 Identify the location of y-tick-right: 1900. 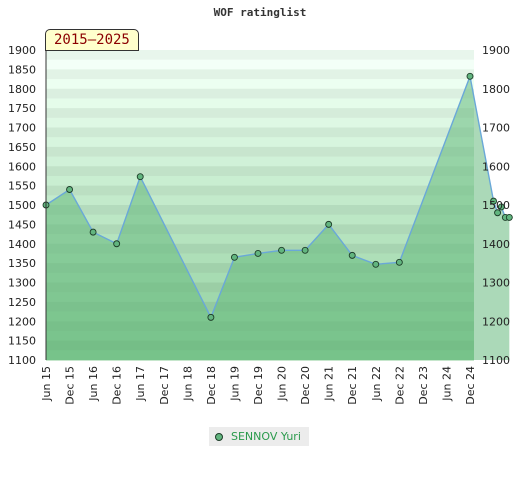
(496, 50).